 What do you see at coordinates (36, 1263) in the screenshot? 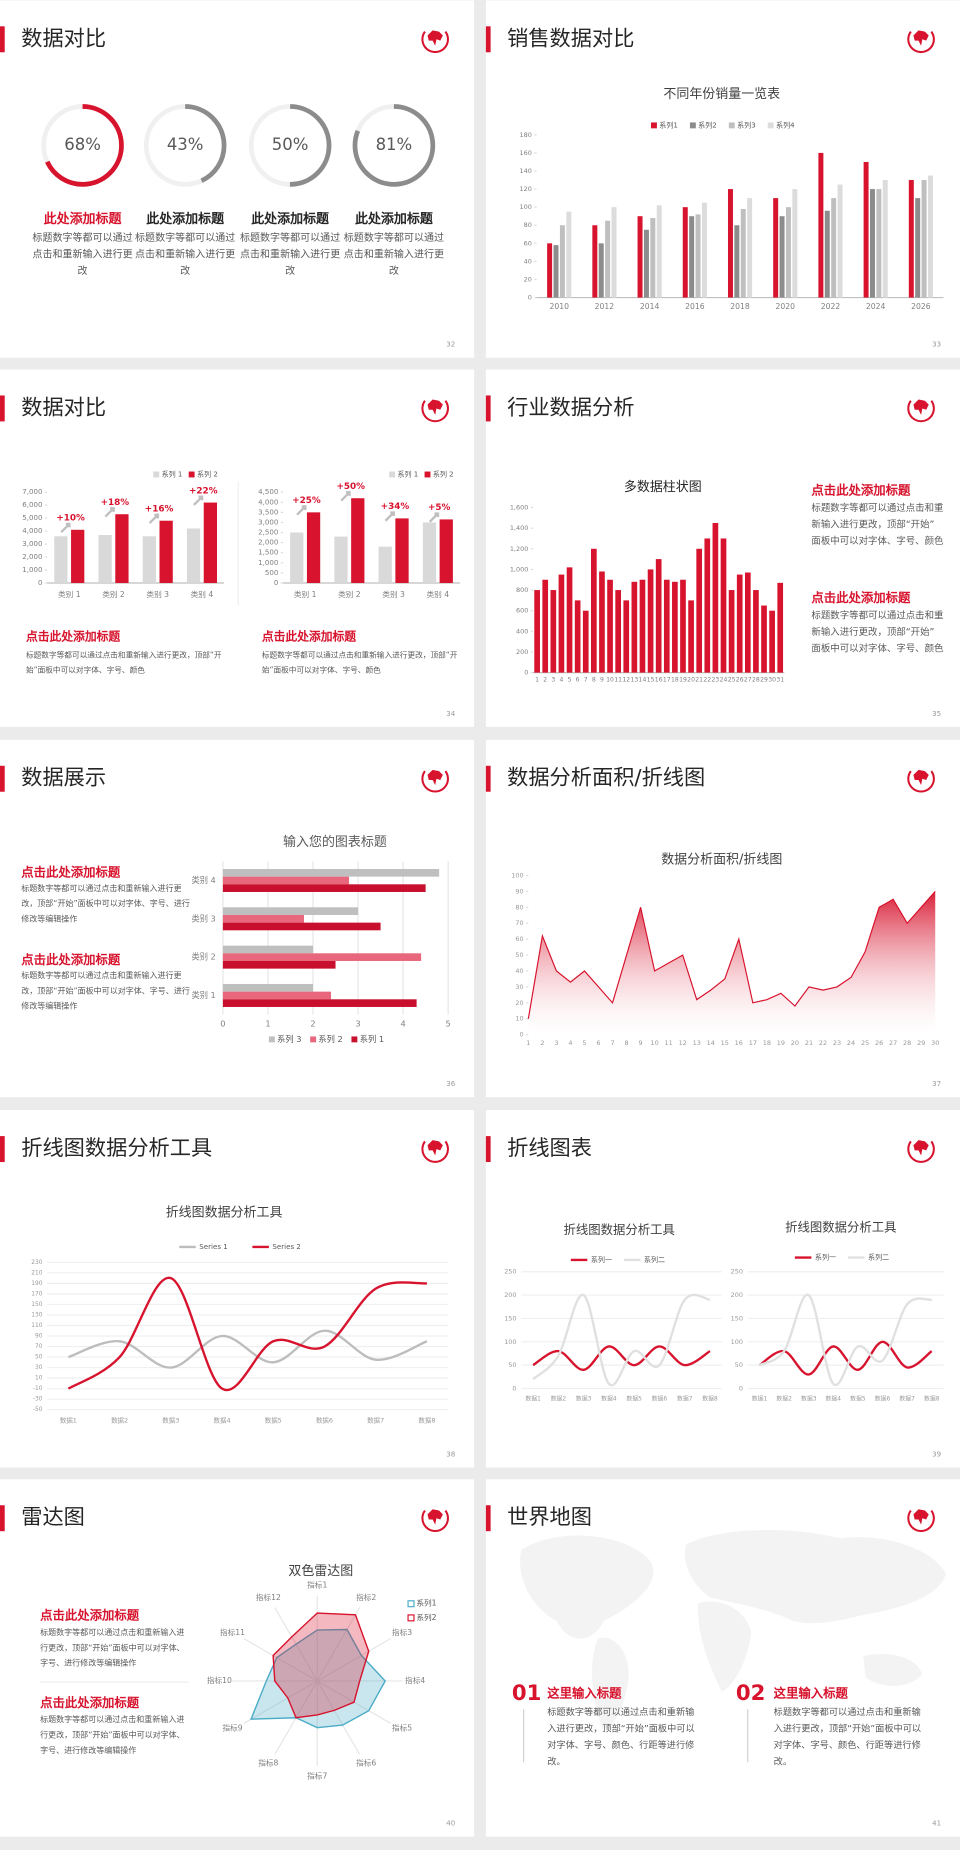
I see `y-tick-label: 230` at bounding box center [36, 1263].